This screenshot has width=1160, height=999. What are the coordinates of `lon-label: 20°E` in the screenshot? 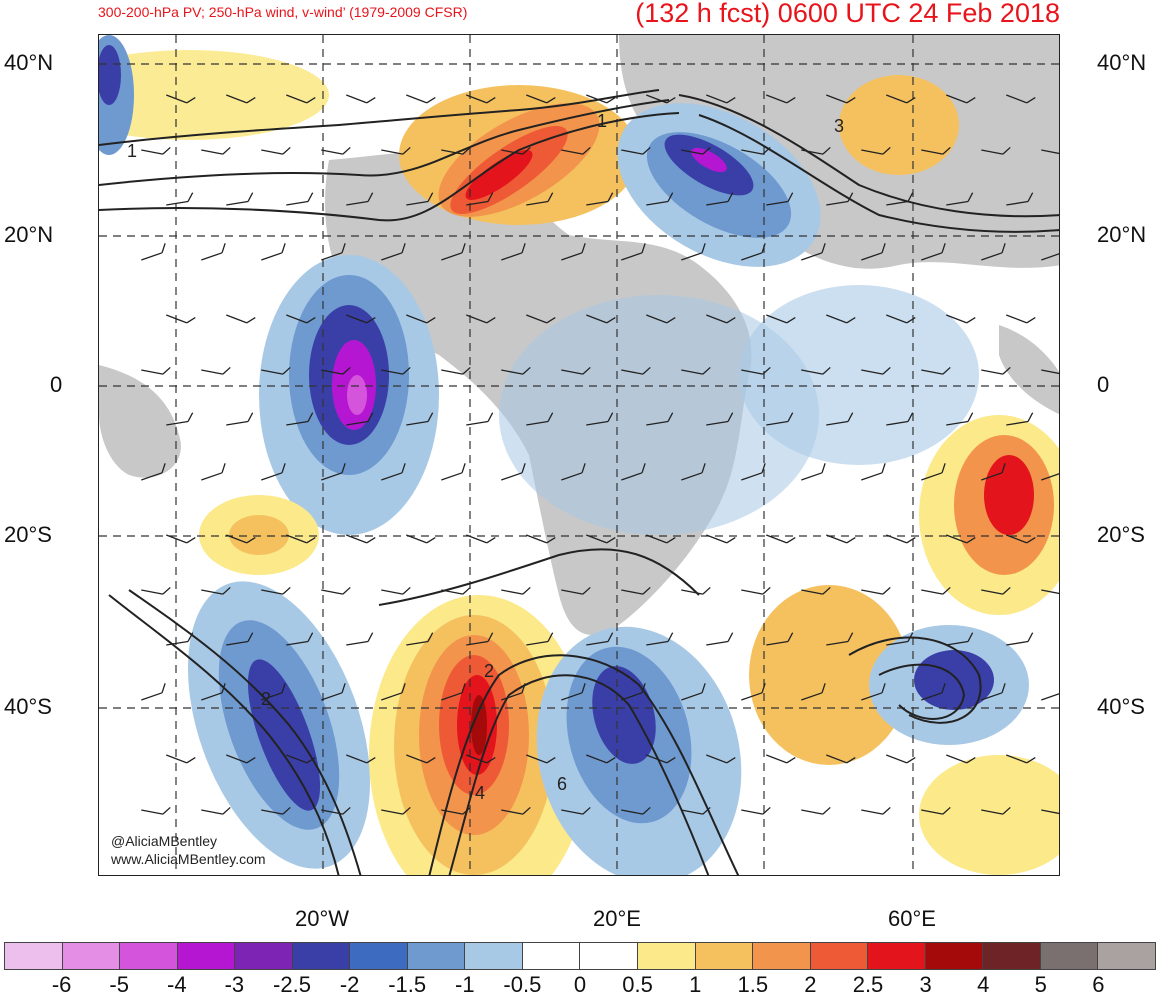 It's located at (617, 918).